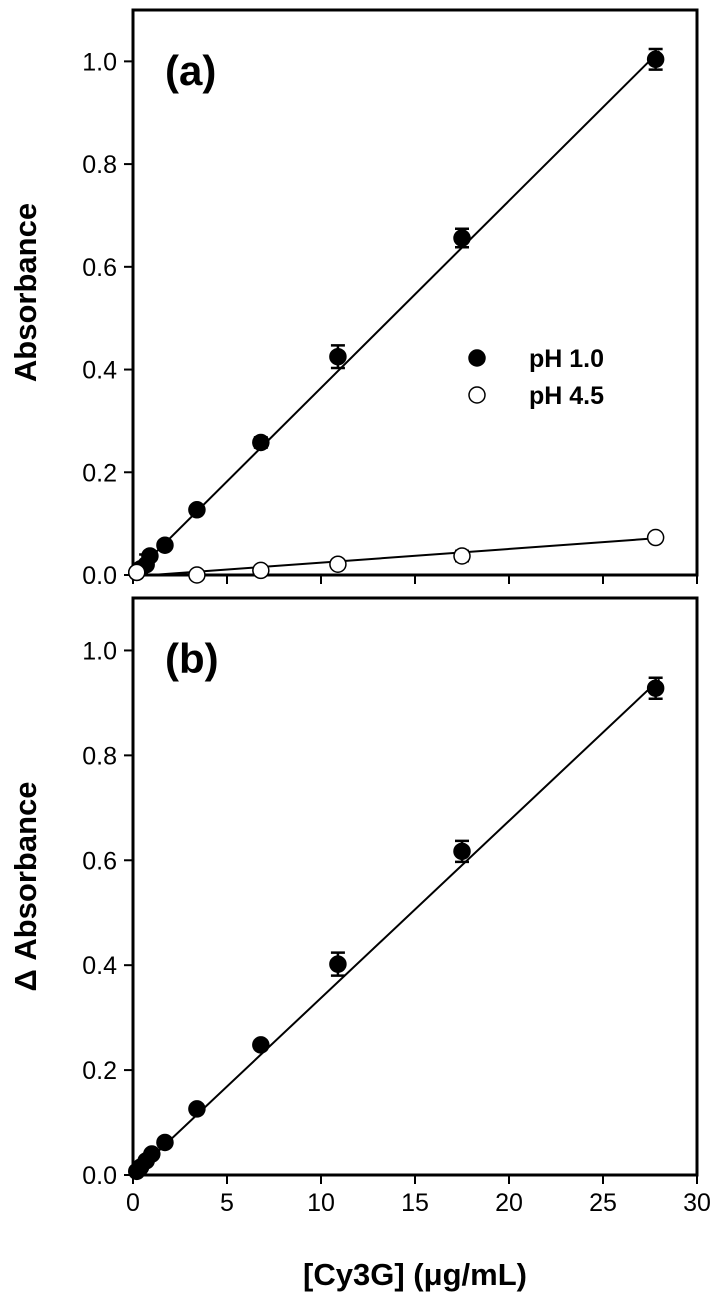  What do you see at coordinates (133, 1203) in the screenshot?
I see `x-tick-label: 0` at bounding box center [133, 1203].